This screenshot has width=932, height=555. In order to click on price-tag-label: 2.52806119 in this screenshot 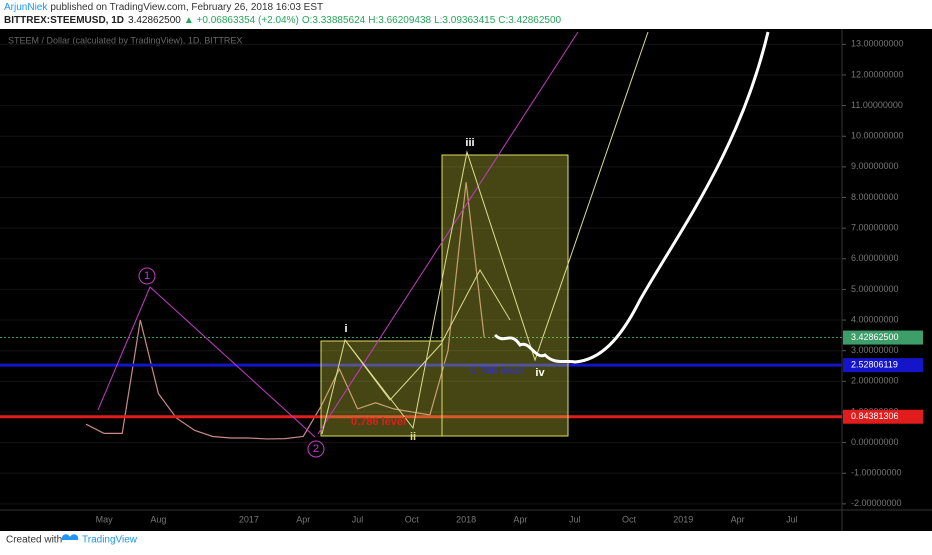, I will do `click(874, 365)`.